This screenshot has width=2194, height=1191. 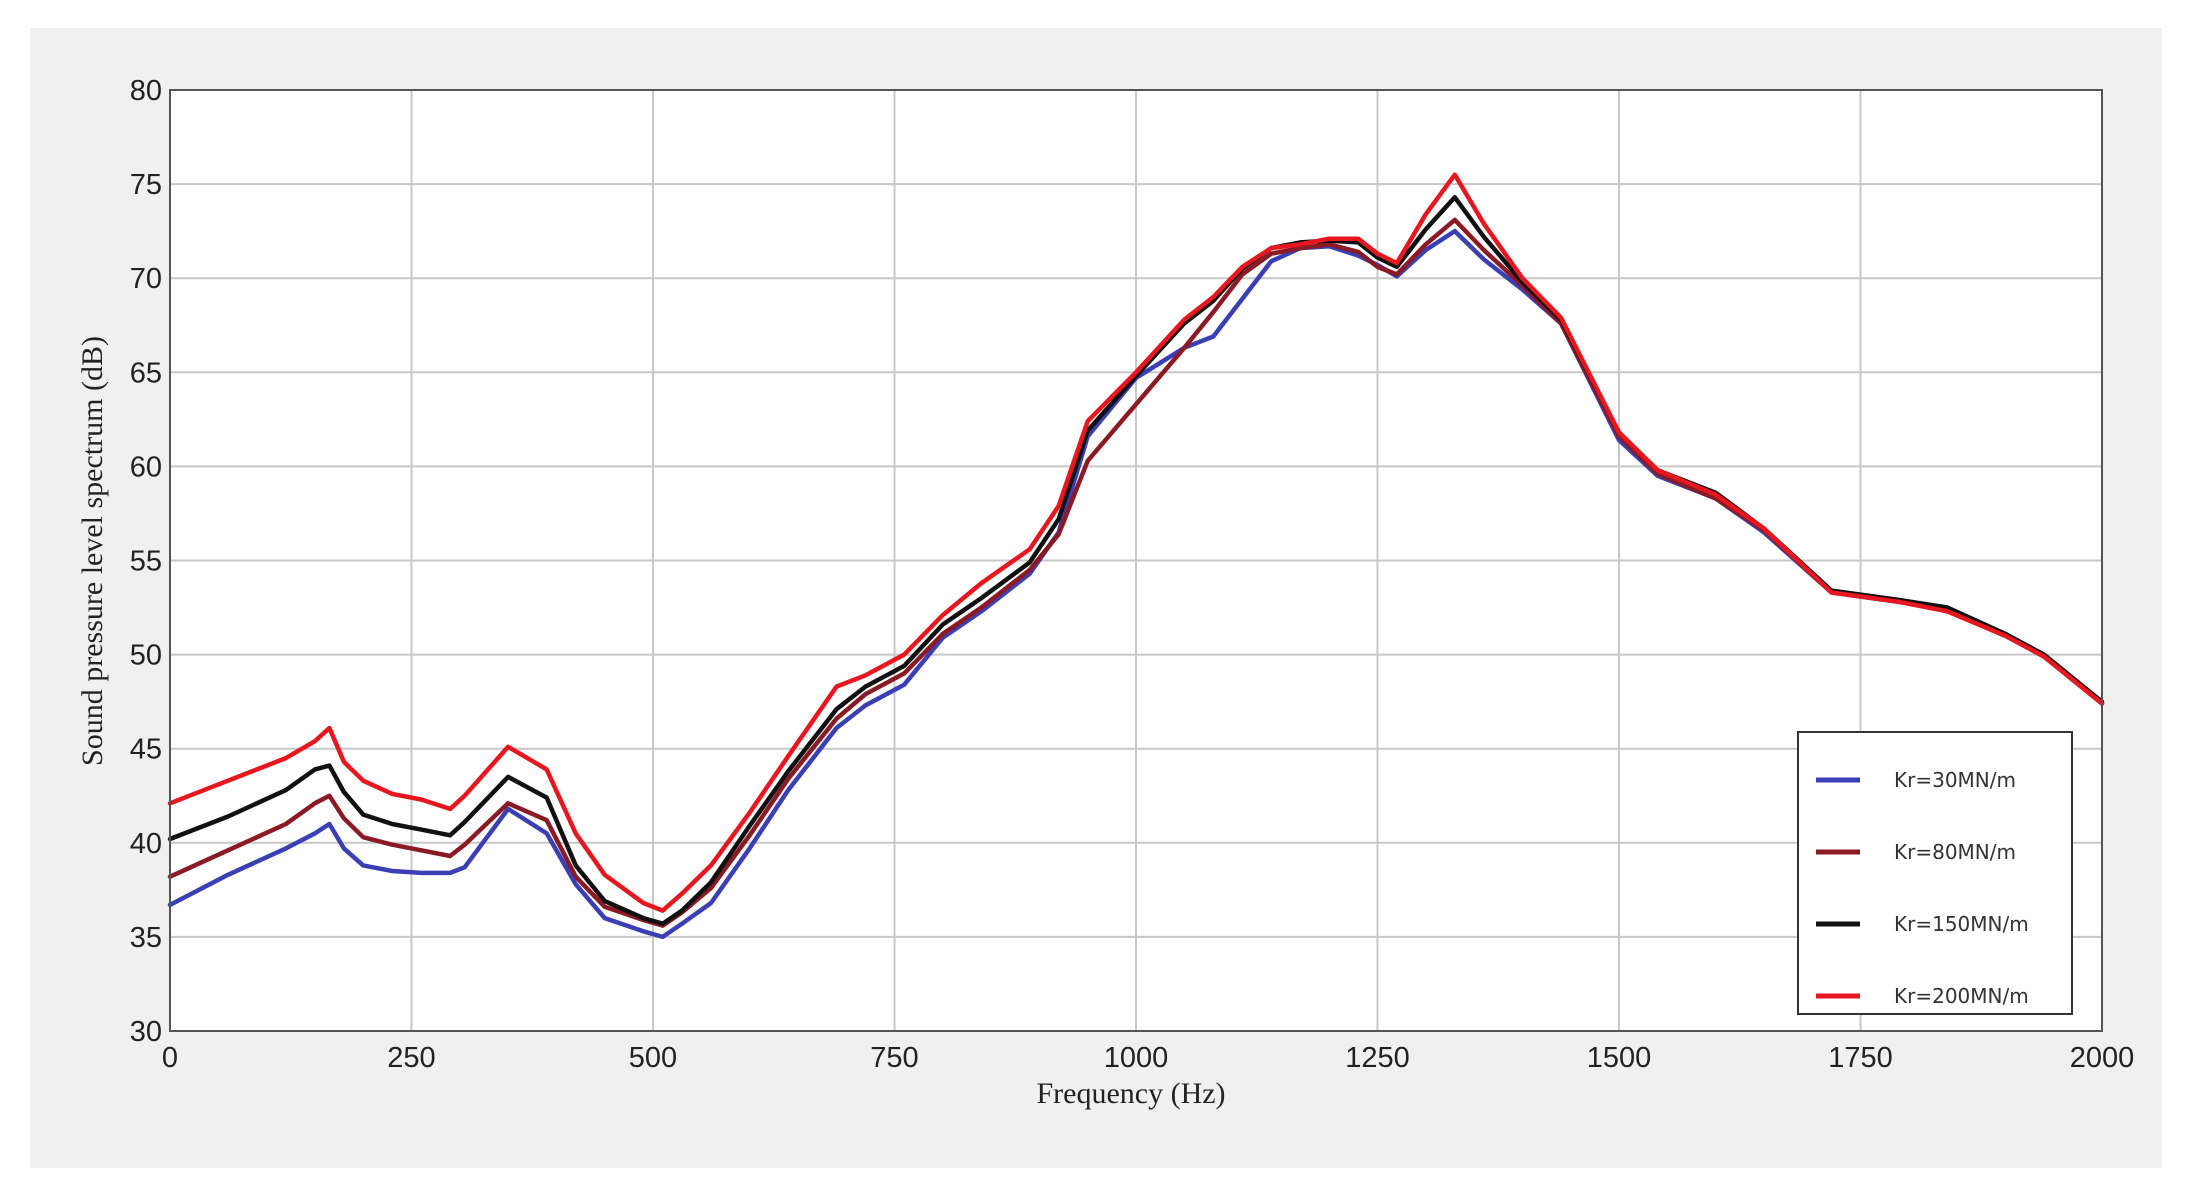 I want to click on y-tick-label: 65, so click(x=146, y=373).